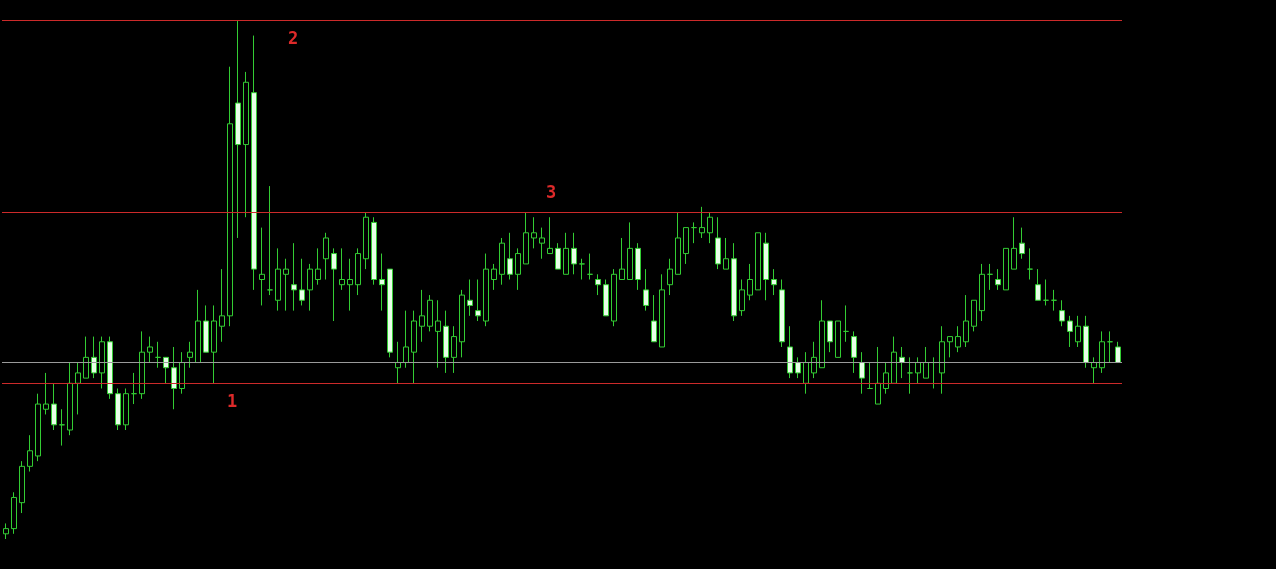 The width and height of the screenshot is (1276, 569). What do you see at coordinates (232, 400) in the screenshot?
I see `annotation: 1` at bounding box center [232, 400].